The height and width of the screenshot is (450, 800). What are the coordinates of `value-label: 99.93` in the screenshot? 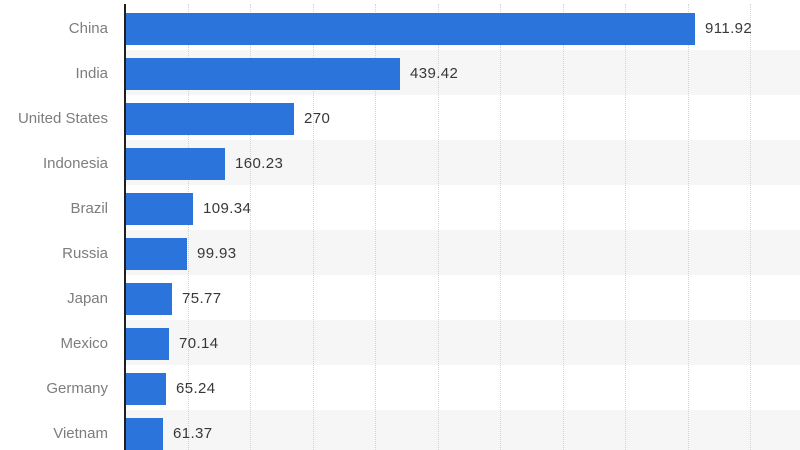 It's located at (217, 253).